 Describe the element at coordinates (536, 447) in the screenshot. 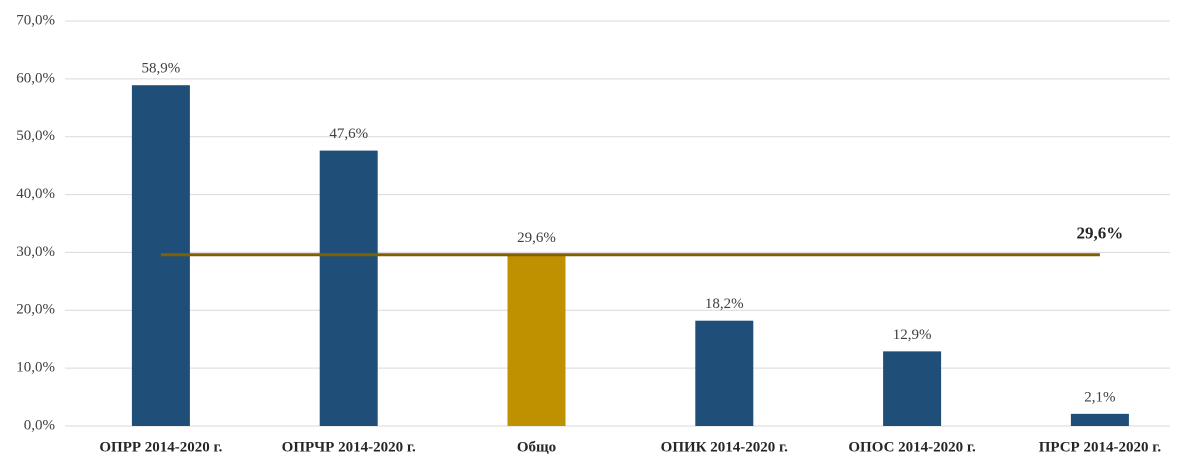

I see `x-tick-label: Общо` at that location.